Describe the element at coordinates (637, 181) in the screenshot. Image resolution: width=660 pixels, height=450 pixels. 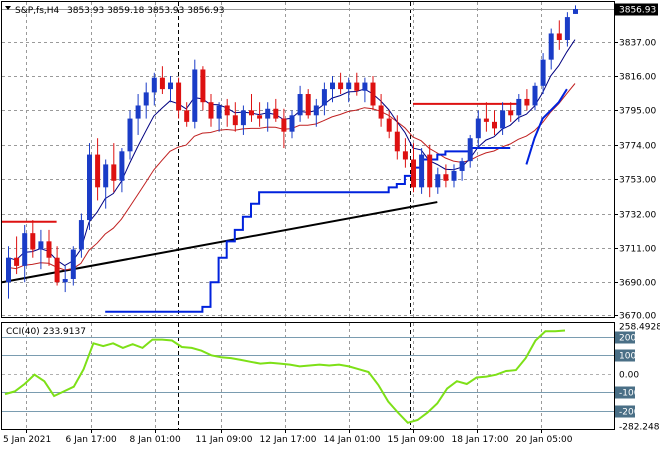
I see `price-tick-label: 3753.00` at that location.